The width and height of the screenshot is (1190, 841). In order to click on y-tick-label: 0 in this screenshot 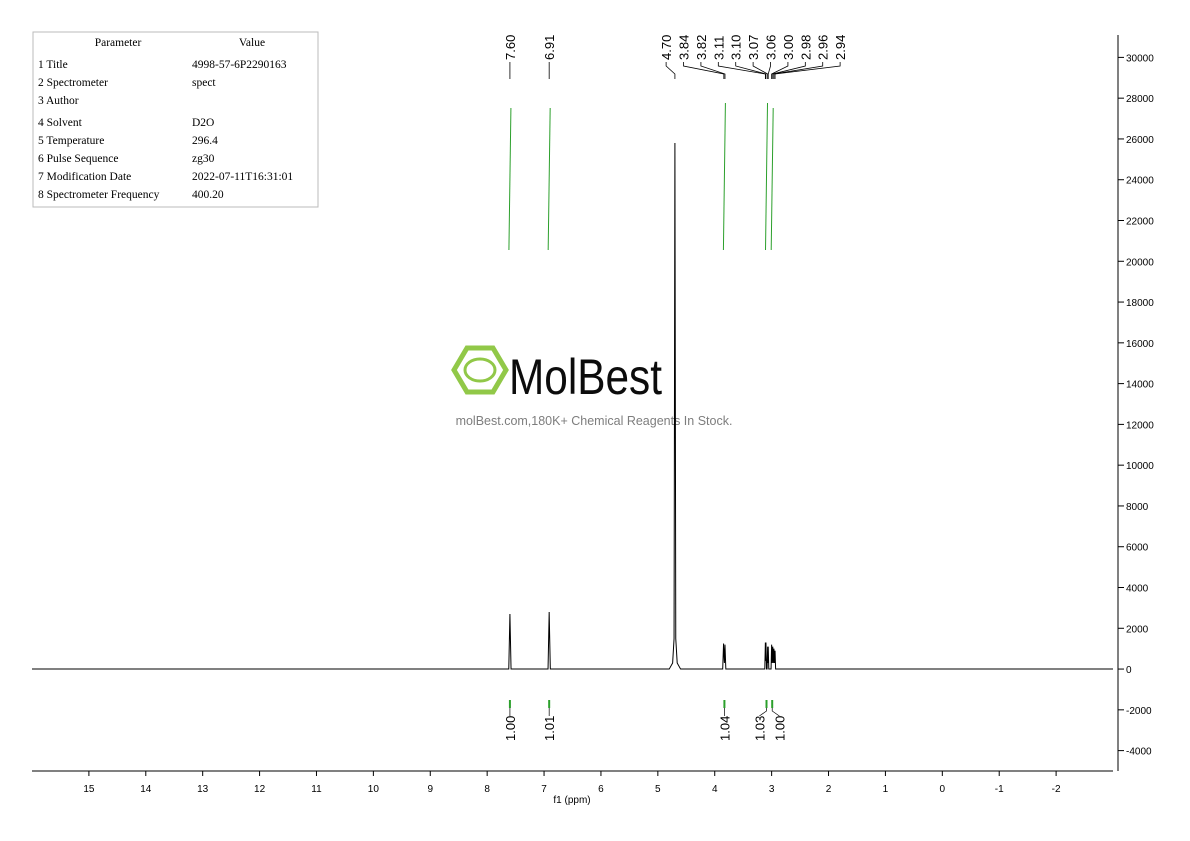, I will do `click(1129, 670)`.